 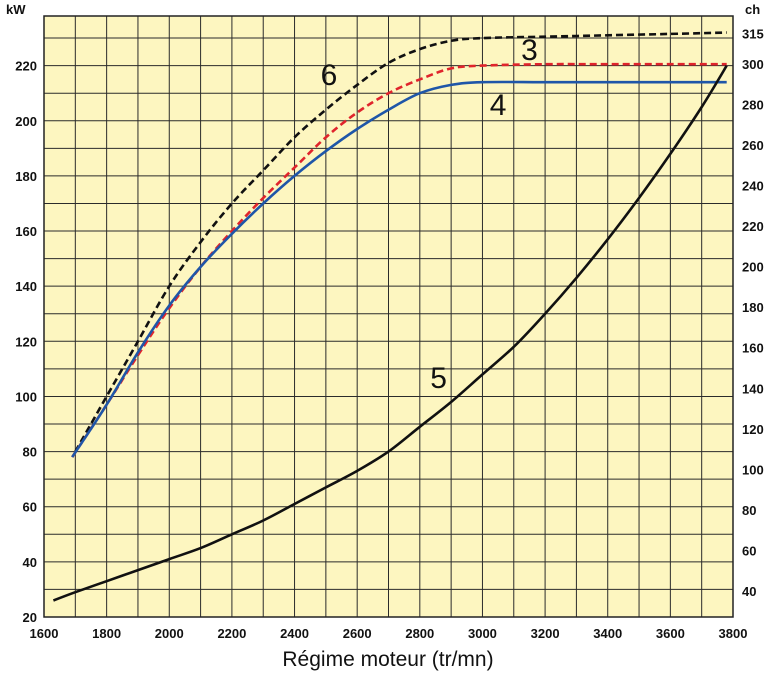 What do you see at coordinates (30, 562) in the screenshot?
I see `y-left-tick-label: 40` at bounding box center [30, 562].